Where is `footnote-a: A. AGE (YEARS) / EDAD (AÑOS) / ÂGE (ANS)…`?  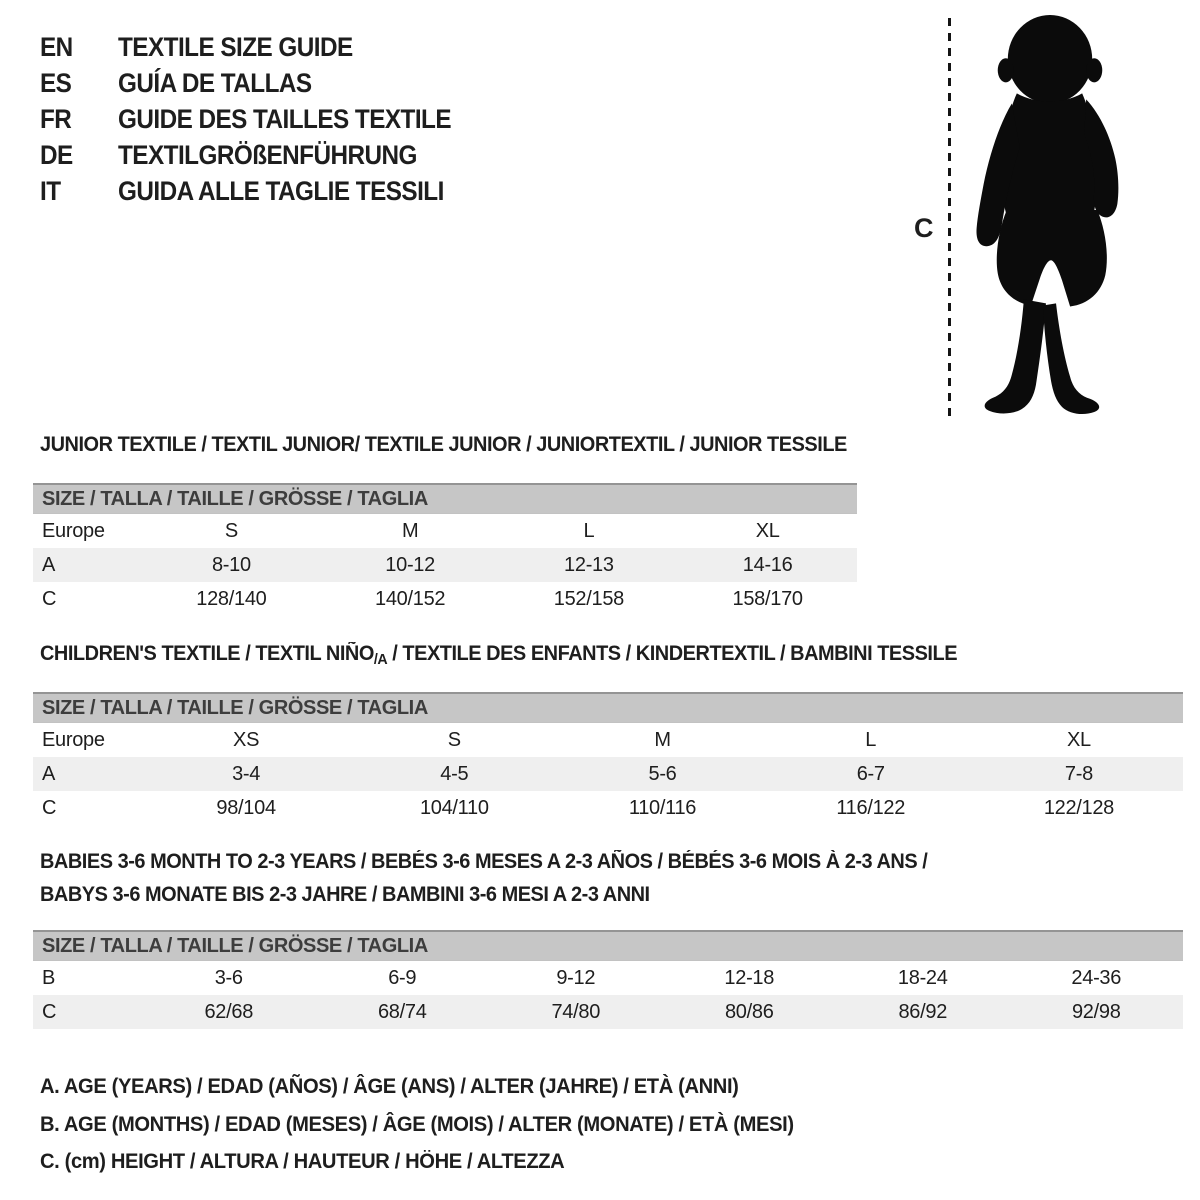
footnote-a: A. AGE (YEARS) / EDAD (AÑOS) / ÂGE (ANS)… is located at coordinates (389, 1086).